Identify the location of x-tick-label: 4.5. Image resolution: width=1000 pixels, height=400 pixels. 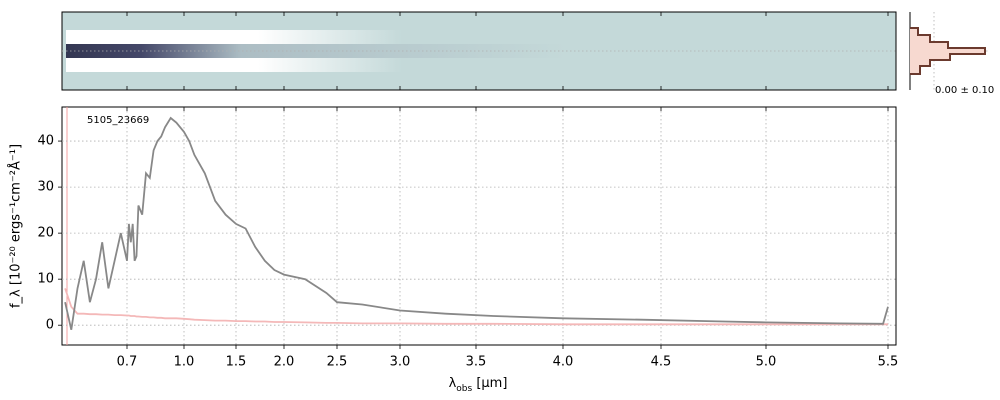
(661, 362).